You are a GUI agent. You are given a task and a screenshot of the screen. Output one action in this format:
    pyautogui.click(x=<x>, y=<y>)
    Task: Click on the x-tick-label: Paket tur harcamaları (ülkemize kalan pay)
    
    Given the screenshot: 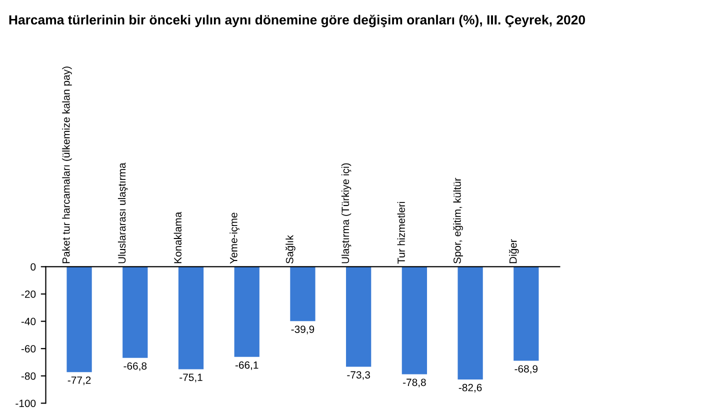 What is the action you would take?
    pyautogui.click(x=67, y=165)
    